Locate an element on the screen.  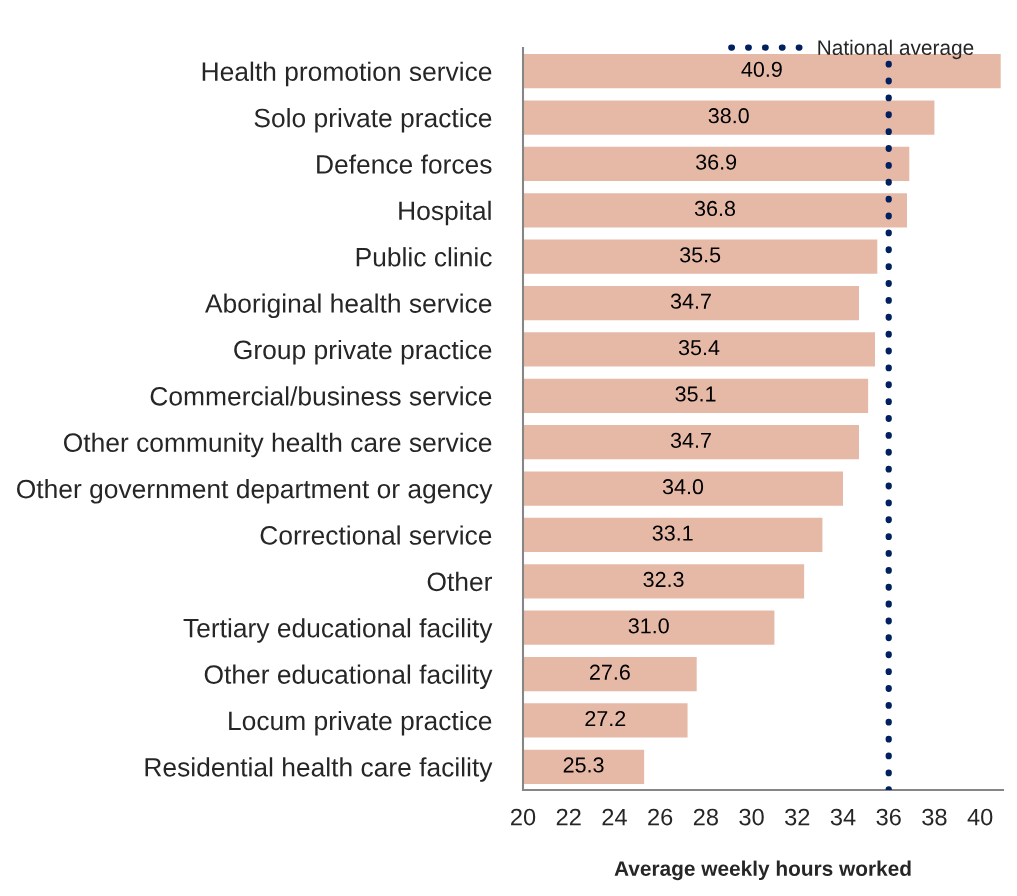
data-label: 35.4 is located at coordinates (699, 347).